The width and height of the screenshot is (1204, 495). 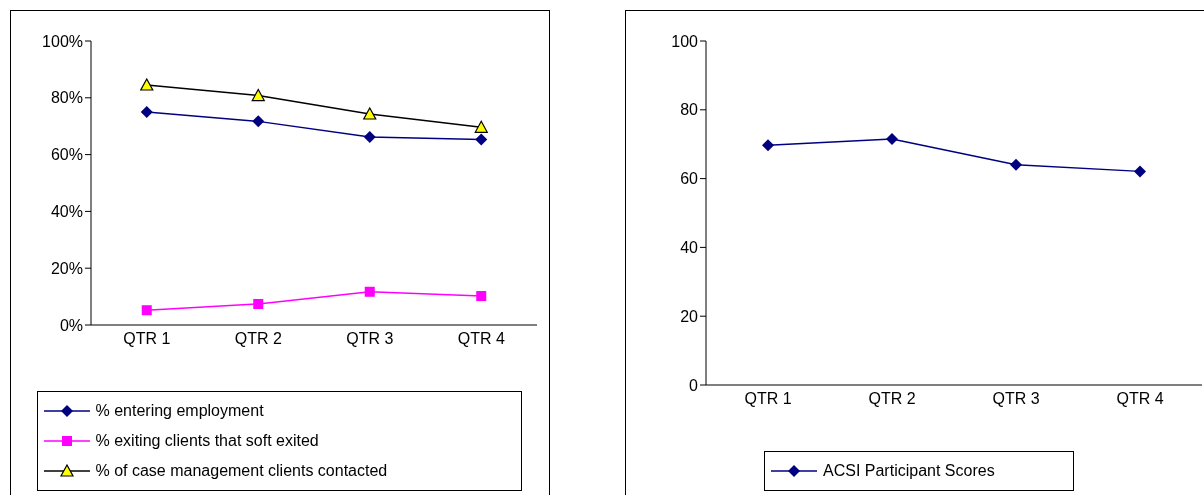 What do you see at coordinates (909, 471) in the screenshot?
I see `legend-label: ACSI Participant Scores` at bounding box center [909, 471].